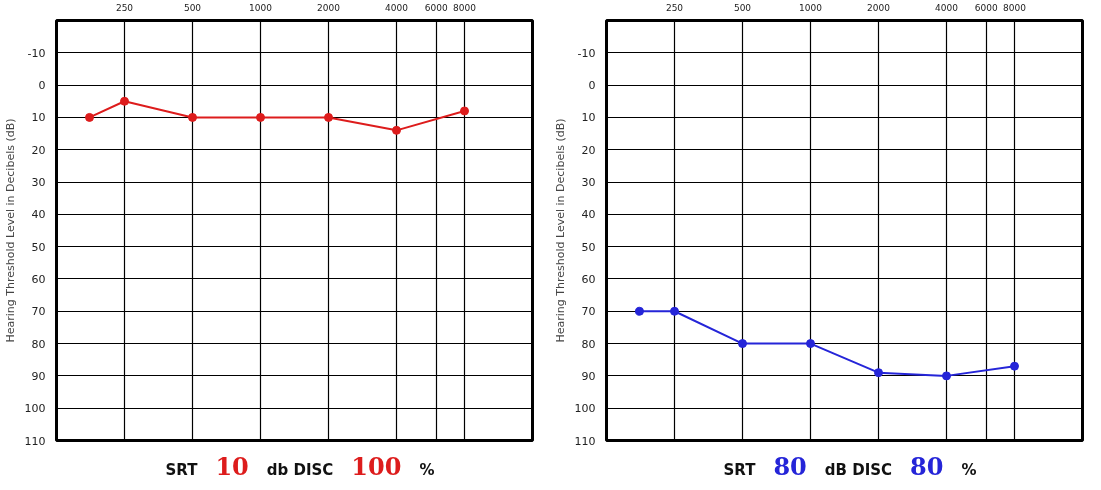 The width and height of the screenshot is (1101, 490). What do you see at coordinates (858, 470) in the screenshot?
I see `text: dB DISC` at bounding box center [858, 470].